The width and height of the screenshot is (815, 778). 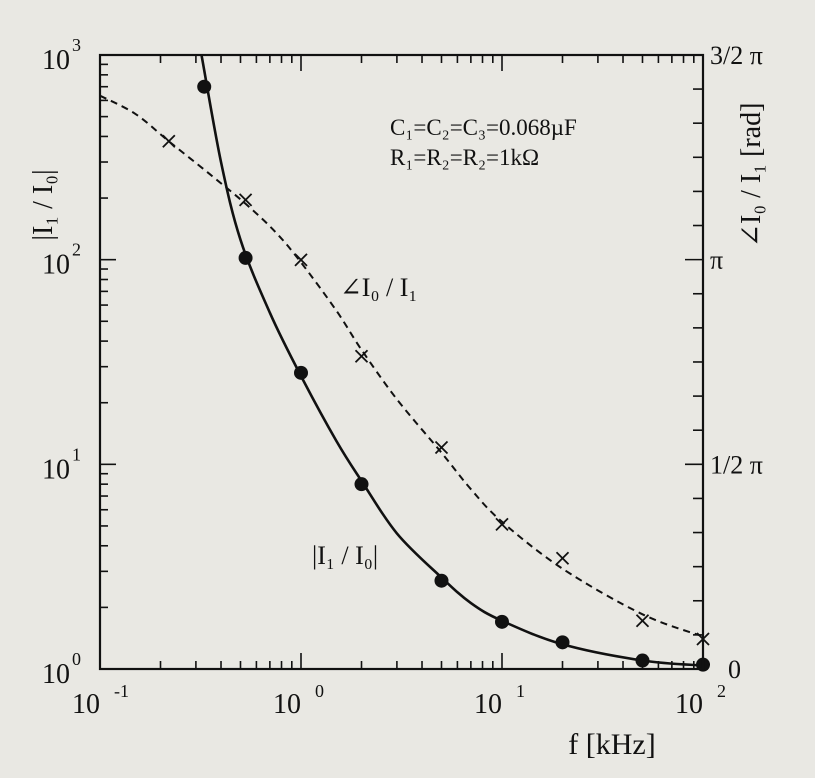 What do you see at coordinates (345, 555) in the screenshot?
I see `magnitude-curve-label: |I₁ / I₀|` at bounding box center [345, 555].